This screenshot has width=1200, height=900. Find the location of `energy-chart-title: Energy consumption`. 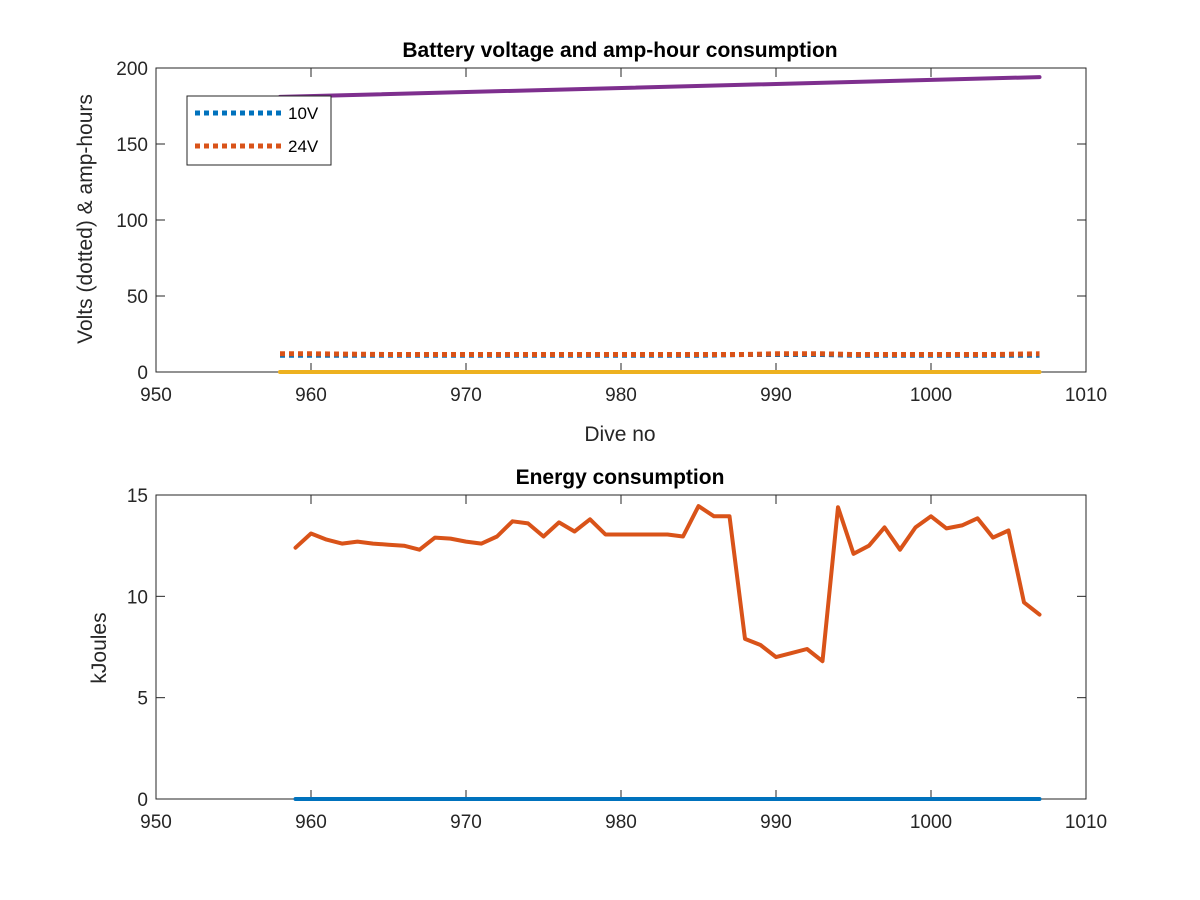

energy-chart-title: Energy consumption is located at coordinates (620, 477).